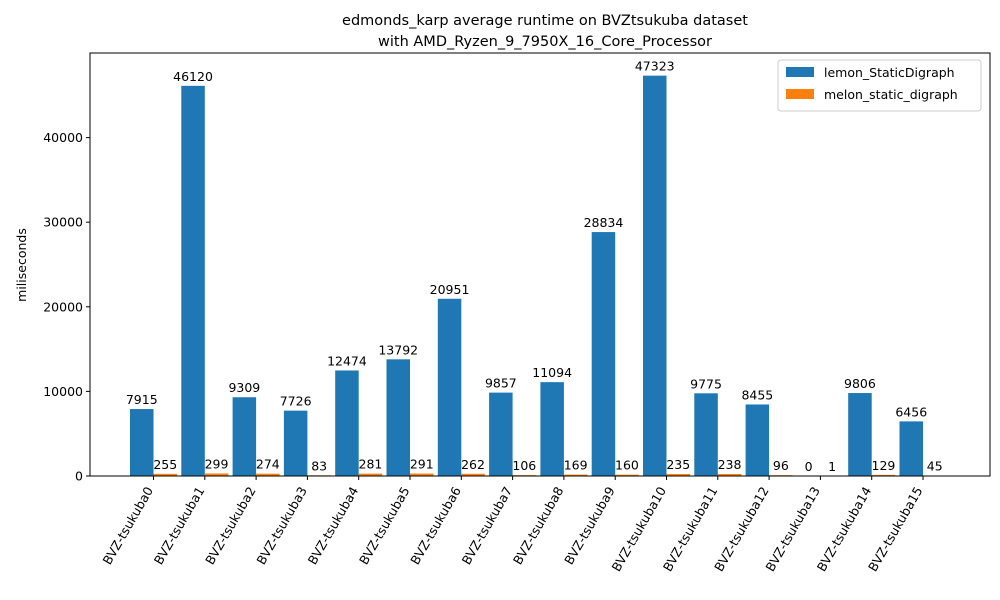  Describe the element at coordinates (706, 383) in the screenshot. I see `data-label-lemon: 9775` at that location.